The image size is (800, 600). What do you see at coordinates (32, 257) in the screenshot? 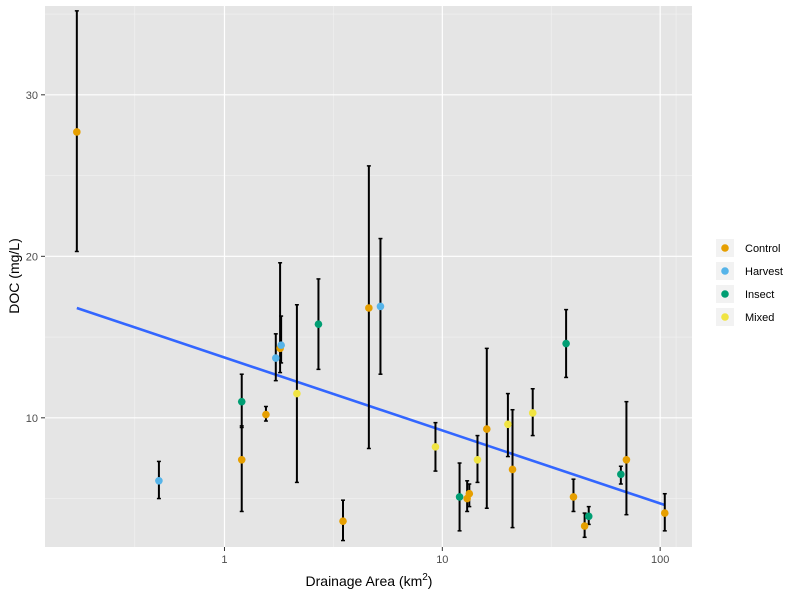
I see `y-tick-label: 20` at bounding box center [32, 257].